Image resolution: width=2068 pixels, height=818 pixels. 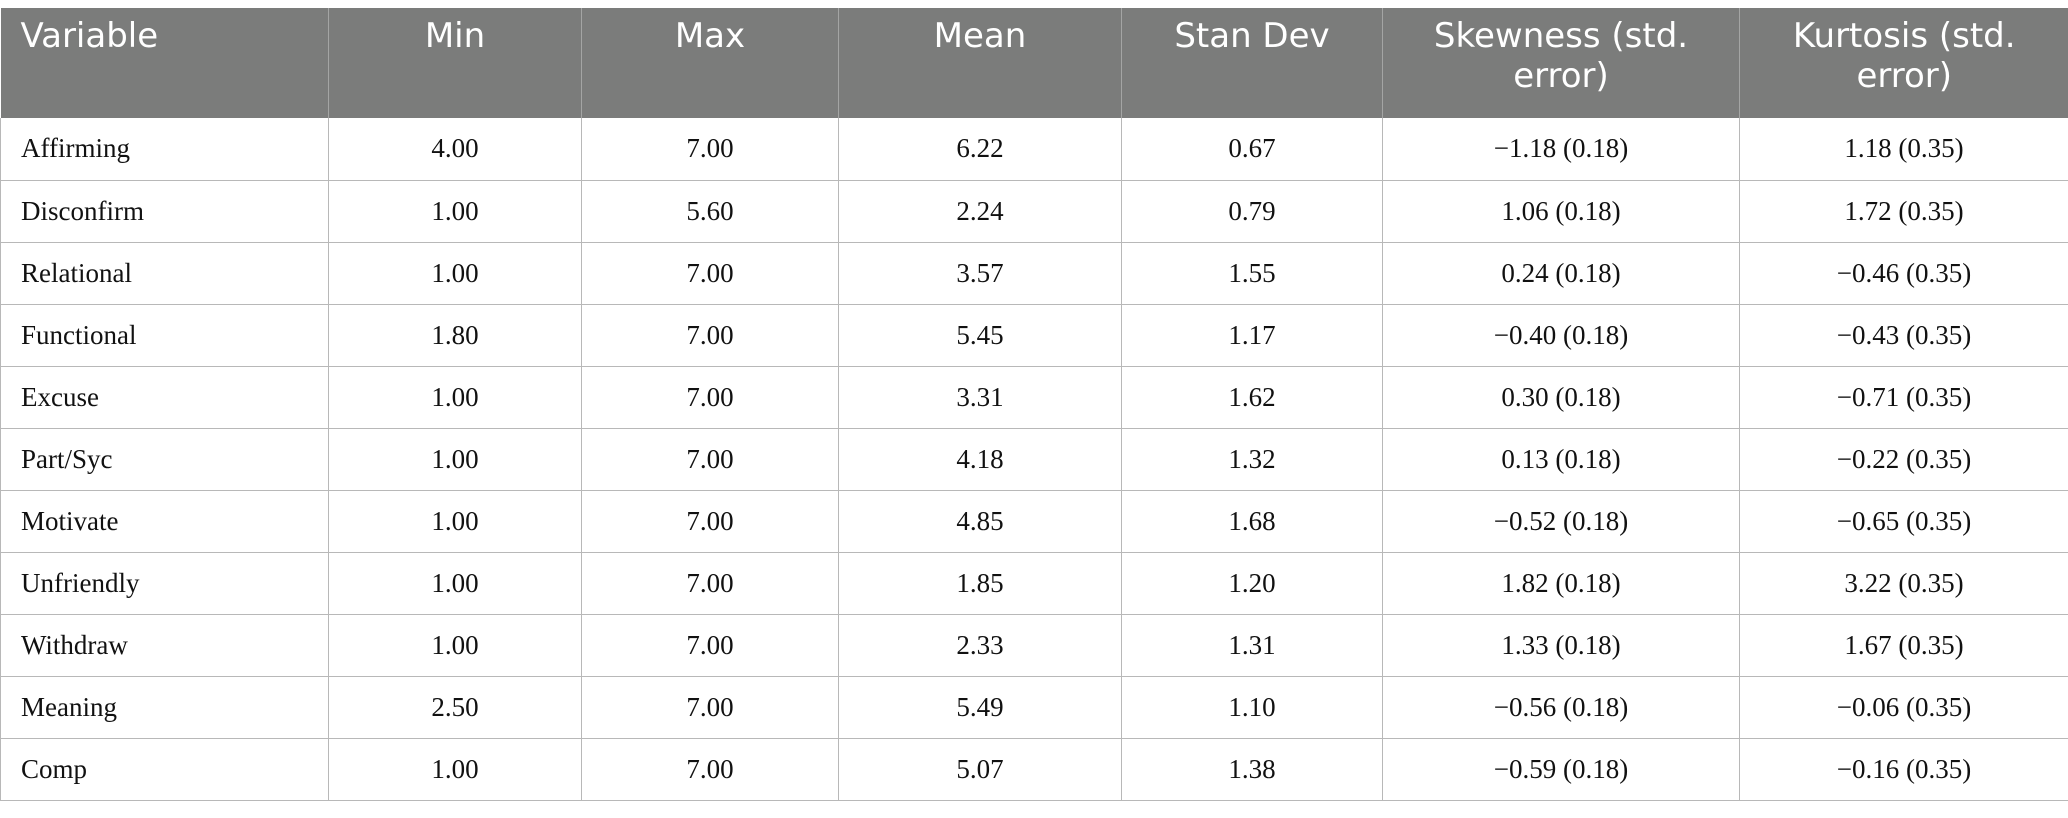 I want to click on cell-skewness: −0.59 (0.18), so click(x=1561, y=769).